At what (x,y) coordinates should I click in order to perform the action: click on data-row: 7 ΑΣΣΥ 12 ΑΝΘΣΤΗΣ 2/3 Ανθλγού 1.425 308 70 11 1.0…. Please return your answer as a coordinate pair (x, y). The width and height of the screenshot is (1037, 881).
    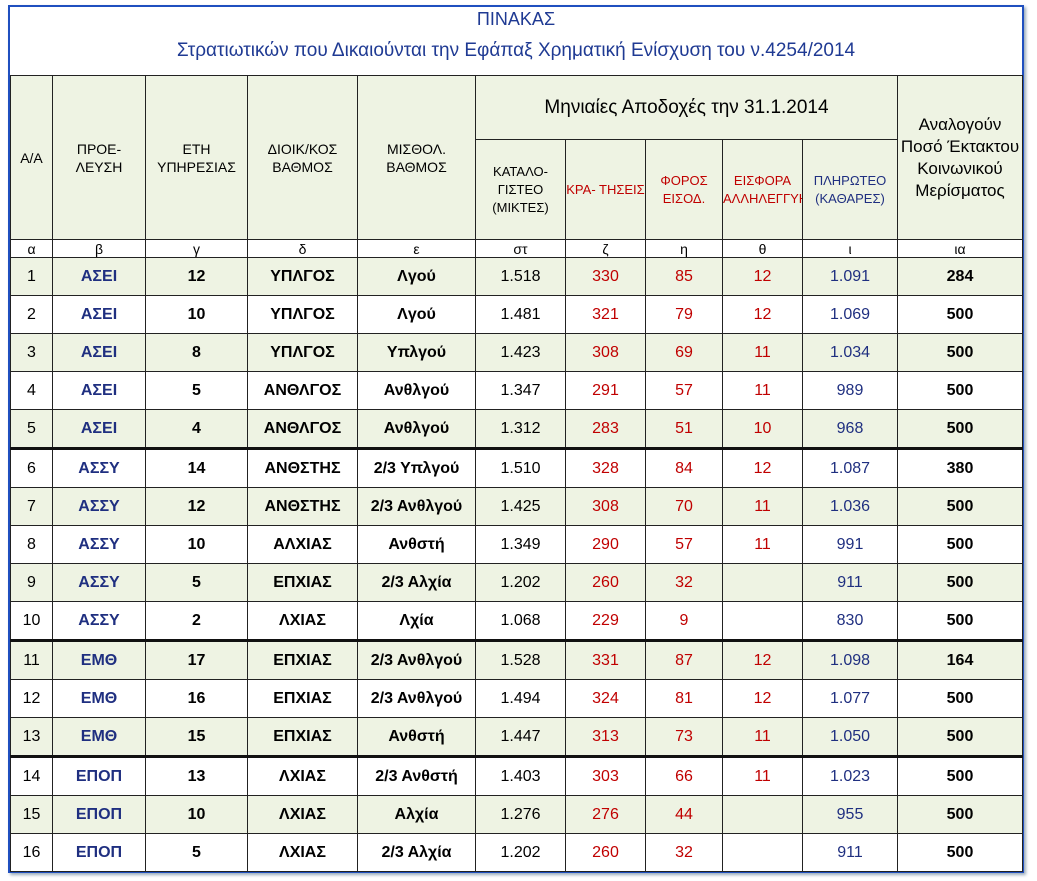
    Looking at the image, I should click on (516, 506).